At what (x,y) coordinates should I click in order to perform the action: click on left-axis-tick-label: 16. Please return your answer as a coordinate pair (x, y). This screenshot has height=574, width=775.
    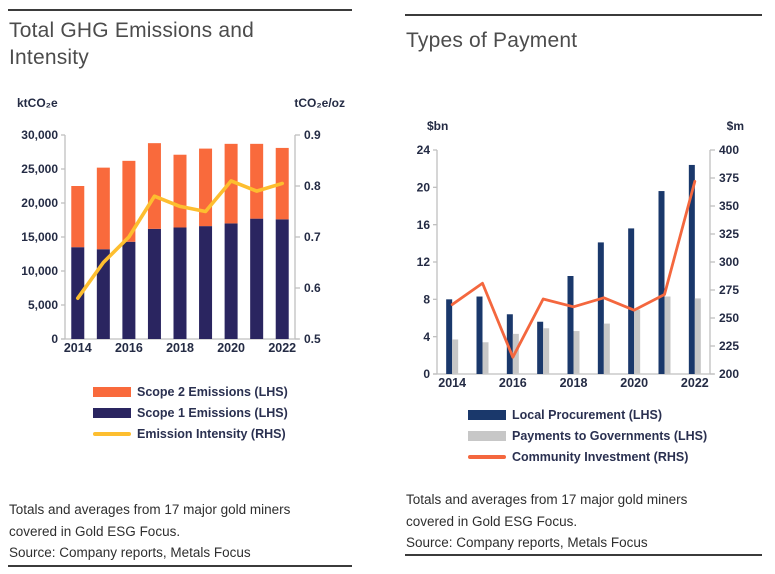
    Looking at the image, I should click on (424, 225).